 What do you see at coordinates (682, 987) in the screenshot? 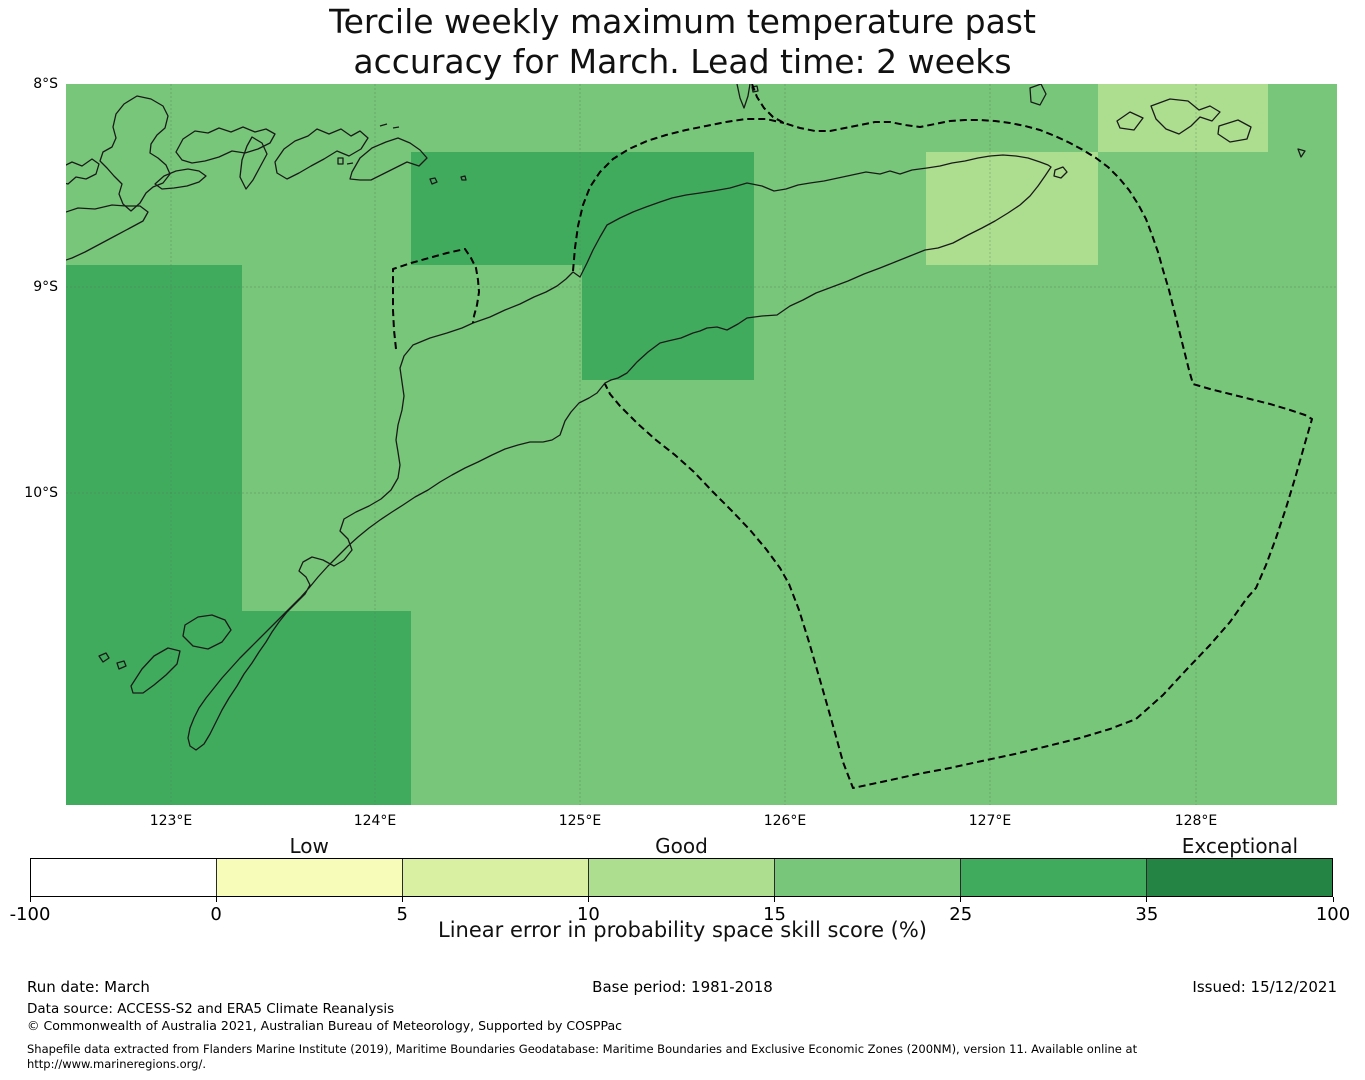
I see `base-period-label: Base period: 1981-2018` at bounding box center [682, 987].